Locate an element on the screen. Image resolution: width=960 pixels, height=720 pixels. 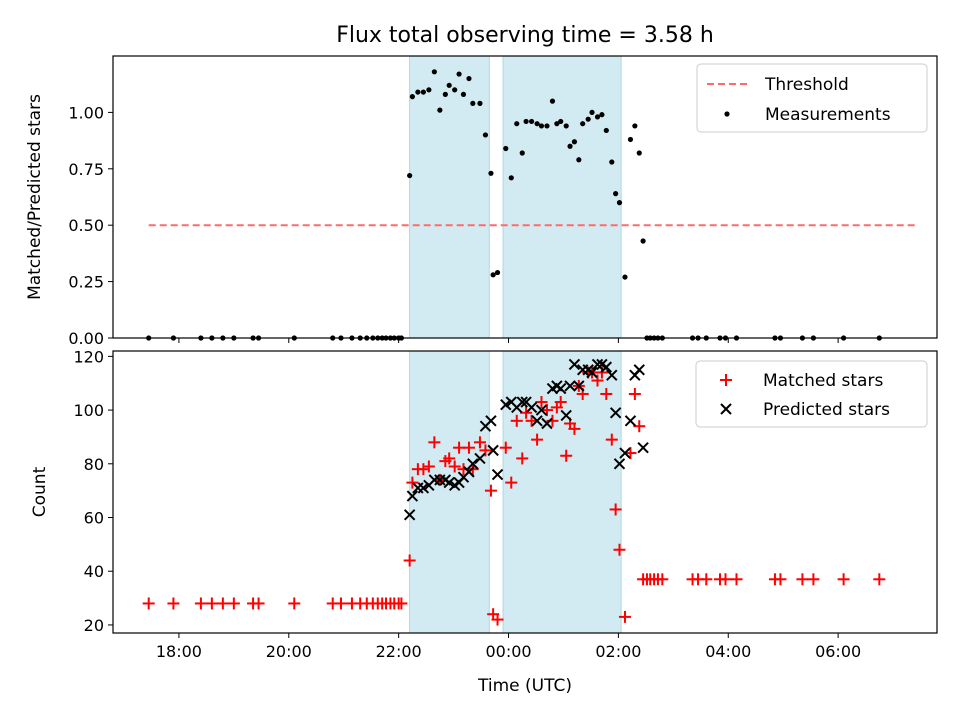
ylabel-ratio: Matched/Predicted stars is located at coordinates (35, 197).